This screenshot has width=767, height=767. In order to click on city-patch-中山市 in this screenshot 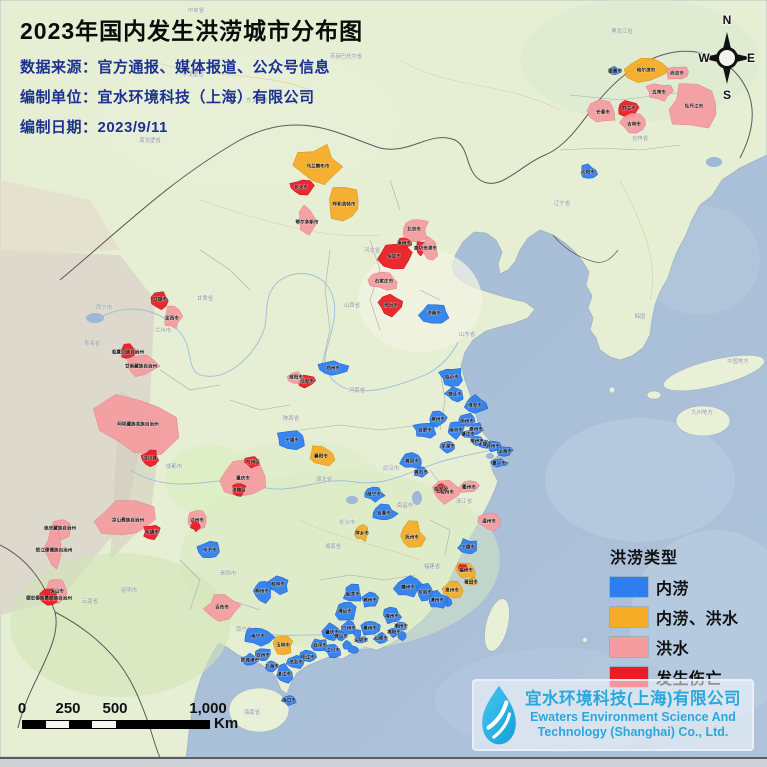, I will do `click(347, 644)`.